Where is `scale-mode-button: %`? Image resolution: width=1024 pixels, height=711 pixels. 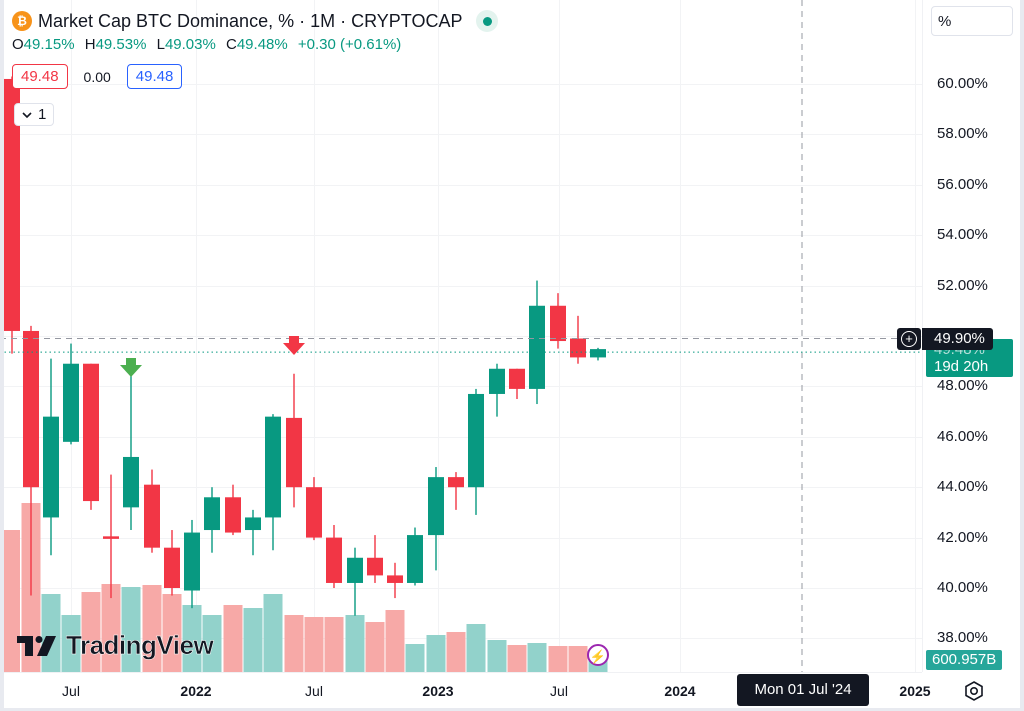
scale-mode-button: % is located at coordinates (972, 21).